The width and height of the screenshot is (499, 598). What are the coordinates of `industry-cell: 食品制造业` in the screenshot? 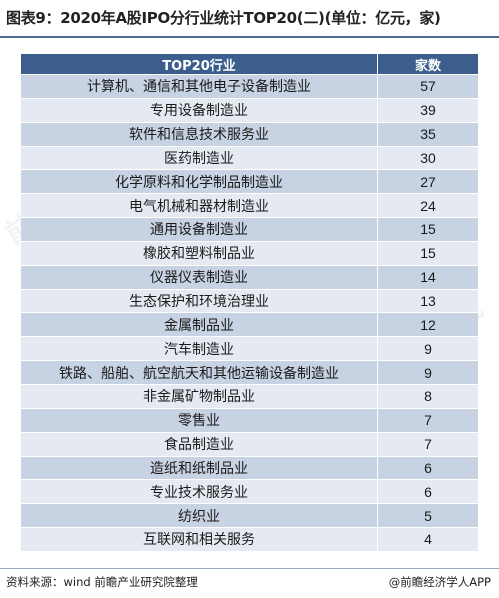 It's located at (199, 444).